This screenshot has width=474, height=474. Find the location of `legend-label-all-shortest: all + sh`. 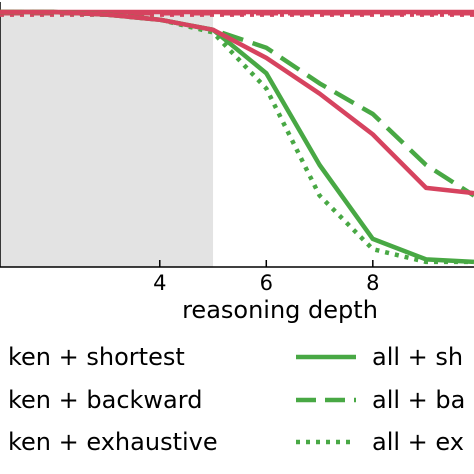

legend-label-all-shortest: all + sh is located at coordinates (417, 357).